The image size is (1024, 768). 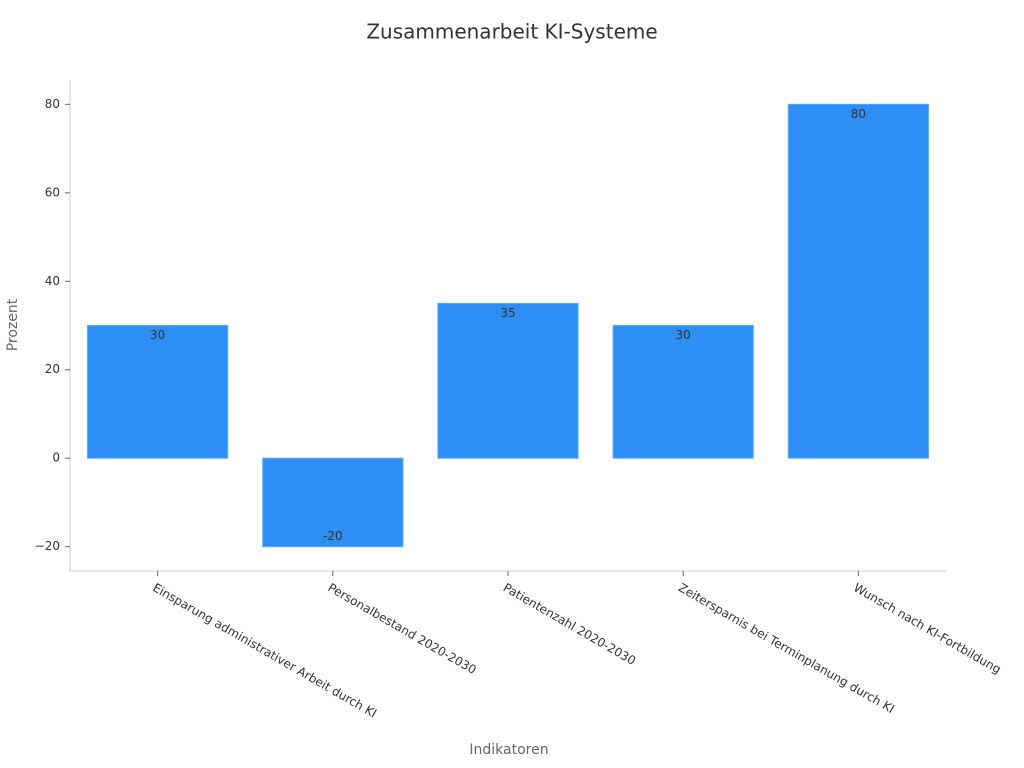 What do you see at coordinates (56, 458) in the screenshot?
I see `y-tick-label: 0` at bounding box center [56, 458].